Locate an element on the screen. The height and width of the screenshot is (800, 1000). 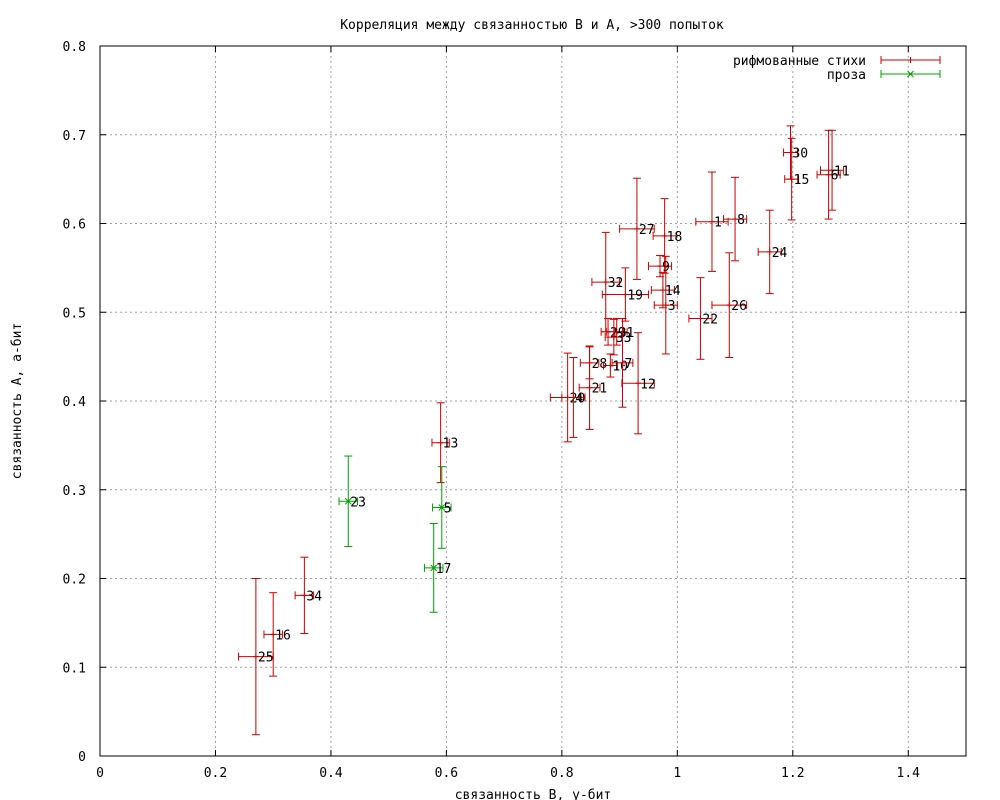
y-tick-label: 0 is located at coordinates (82, 757).